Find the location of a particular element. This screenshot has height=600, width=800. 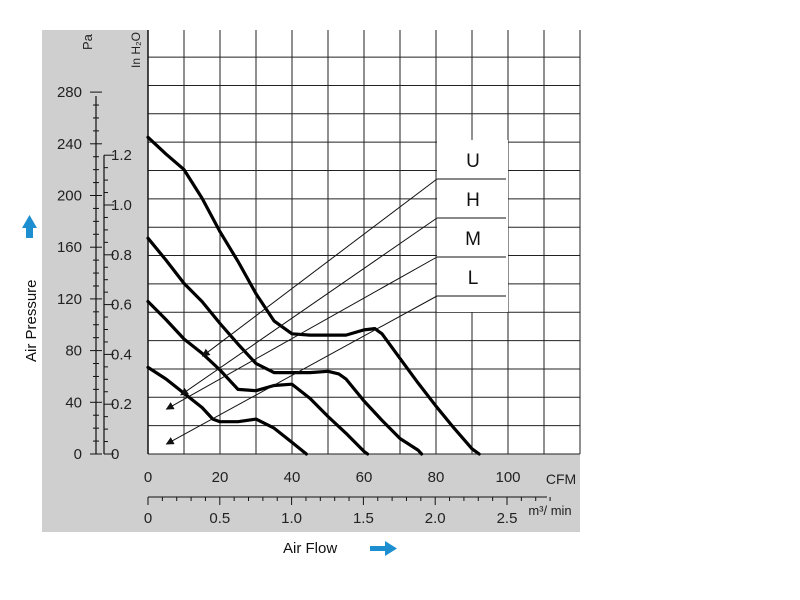

y-tick-label: 200 is located at coordinates (69, 196).